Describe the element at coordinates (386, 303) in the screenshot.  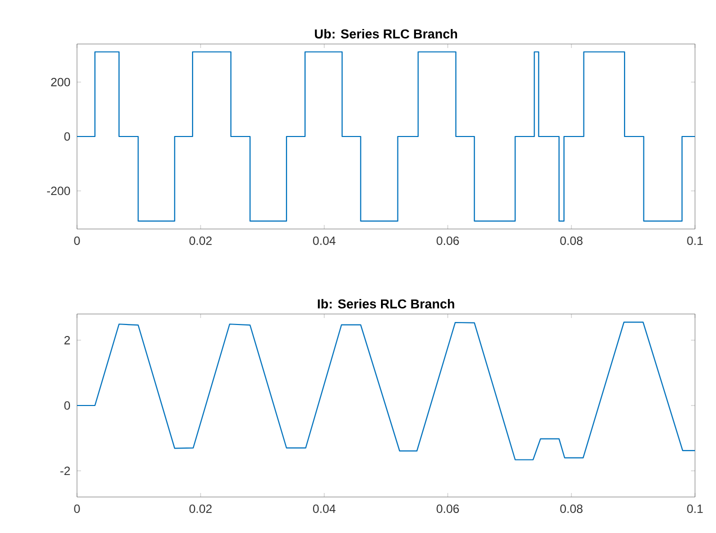
I see `chart-title: Ib: Series RLC Branch` at that location.